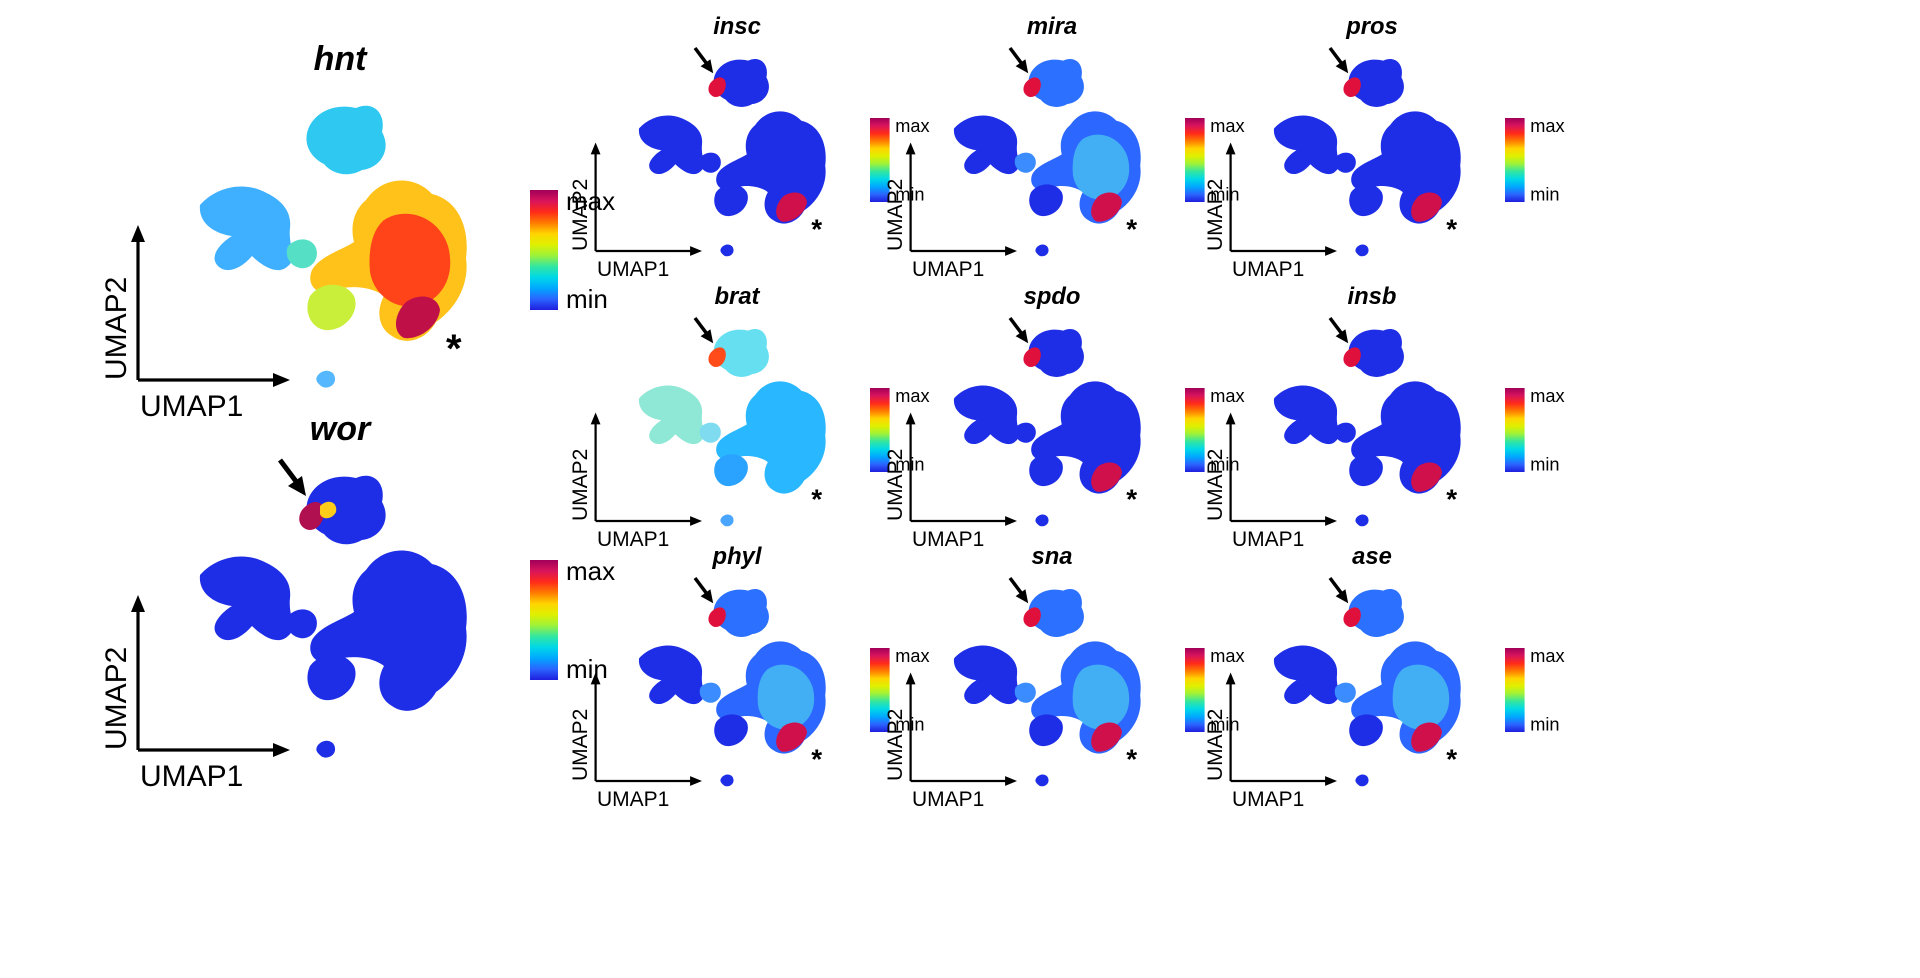  What do you see at coordinates (738, 296) in the screenshot?
I see `panel-title: brat` at bounding box center [738, 296].